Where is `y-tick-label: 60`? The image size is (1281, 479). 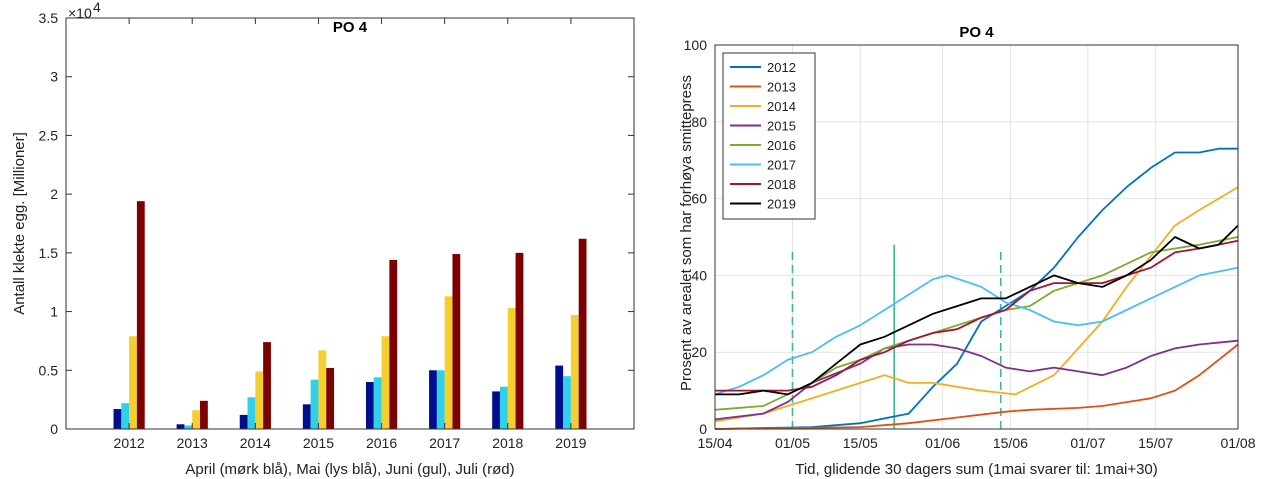 y-tick-label: 60 is located at coordinates (699, 199).